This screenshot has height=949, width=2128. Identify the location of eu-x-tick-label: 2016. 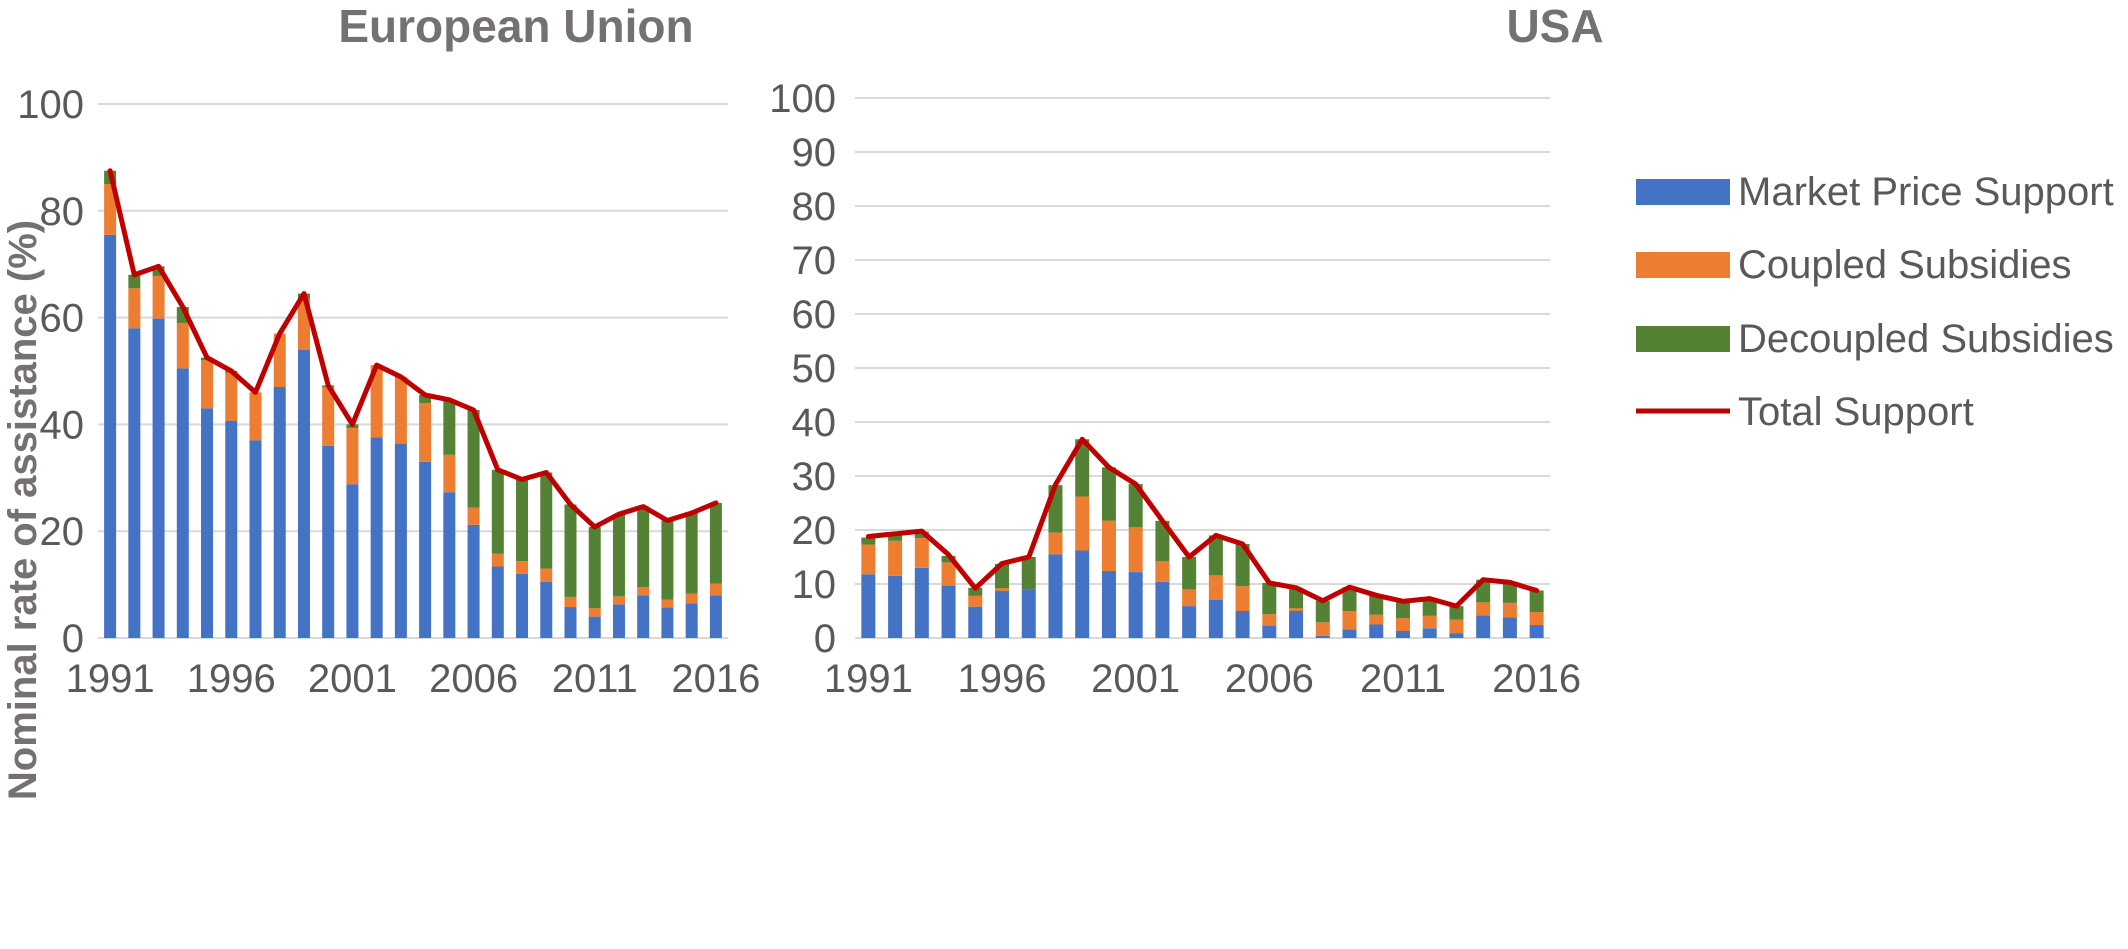
(715, 679).